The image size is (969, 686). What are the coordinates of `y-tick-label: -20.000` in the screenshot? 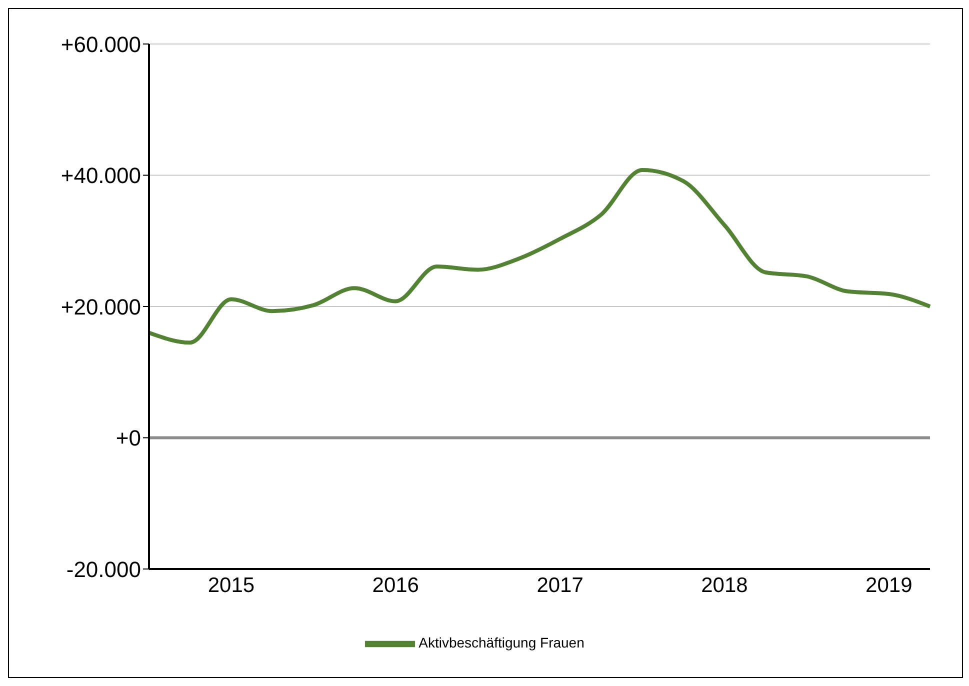 It's located at (103, 569).